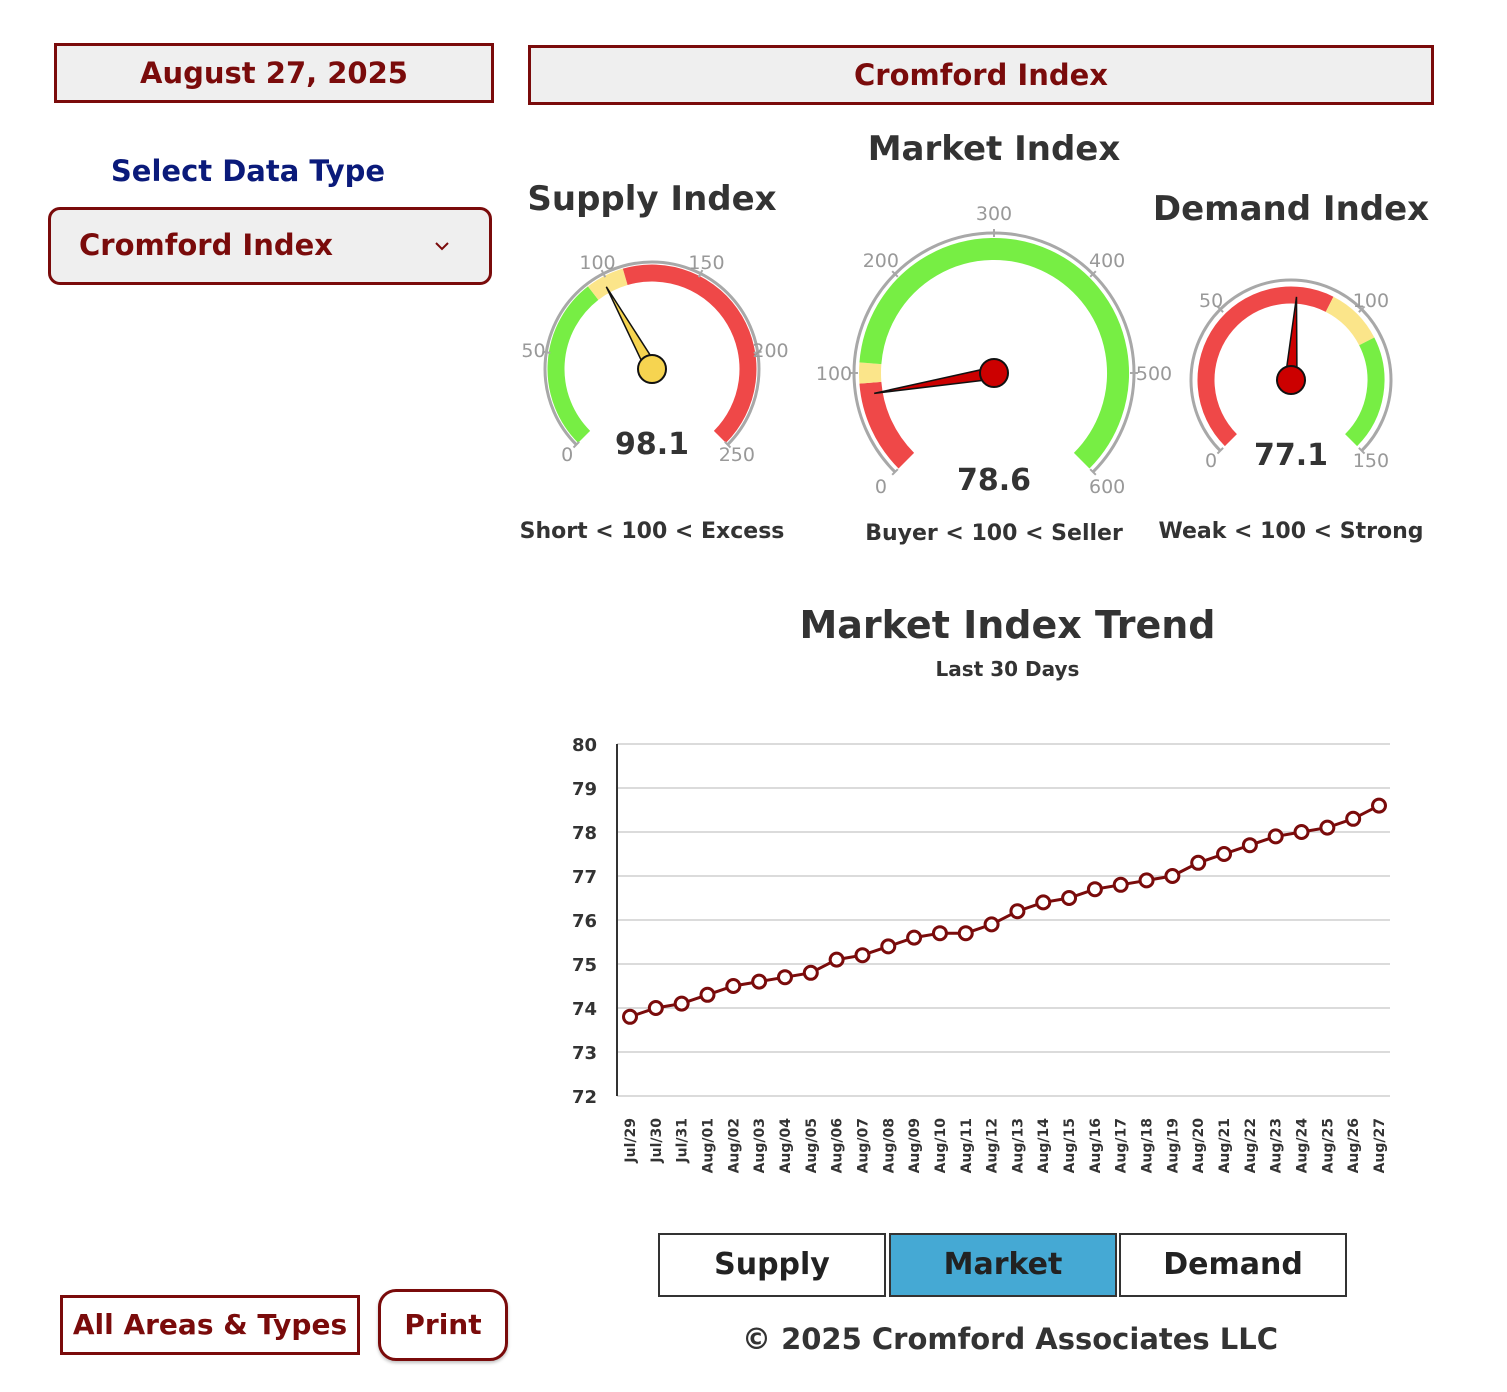 The image size is (1507, 1392). Describe the element at coordinates (994, 533) in the screenshot. I see `market-gauge-caption: Buyer < 100 < Seller` at that location.